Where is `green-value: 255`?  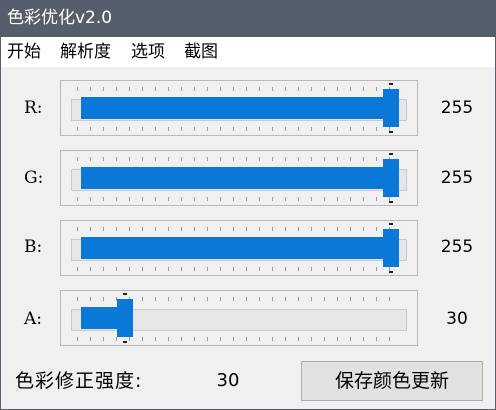
green-value: 255 is located at coordinates (457, 178).